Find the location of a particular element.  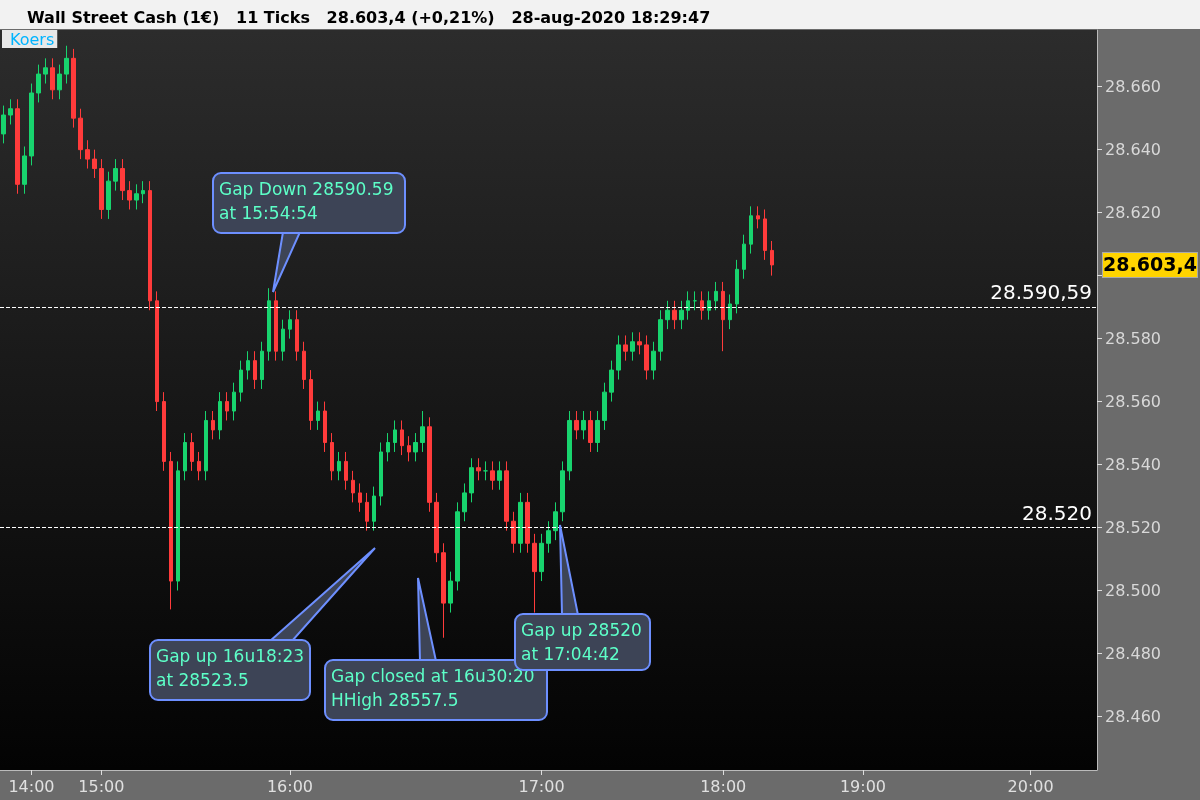

ref-line-label: 28.520 is located at coordinates (1057, 512).